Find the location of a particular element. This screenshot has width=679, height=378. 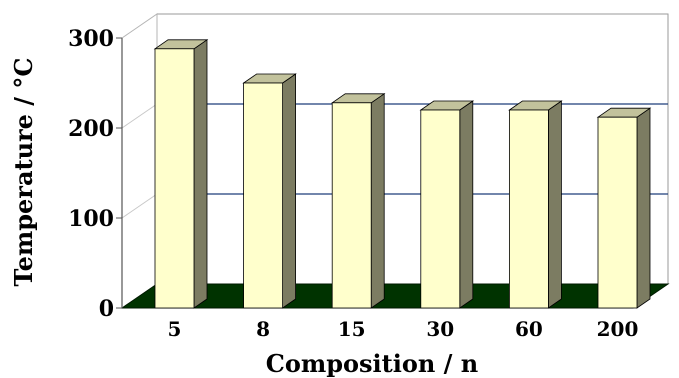

x-axis-title: Composition / n is located at coordinates (372, 363).